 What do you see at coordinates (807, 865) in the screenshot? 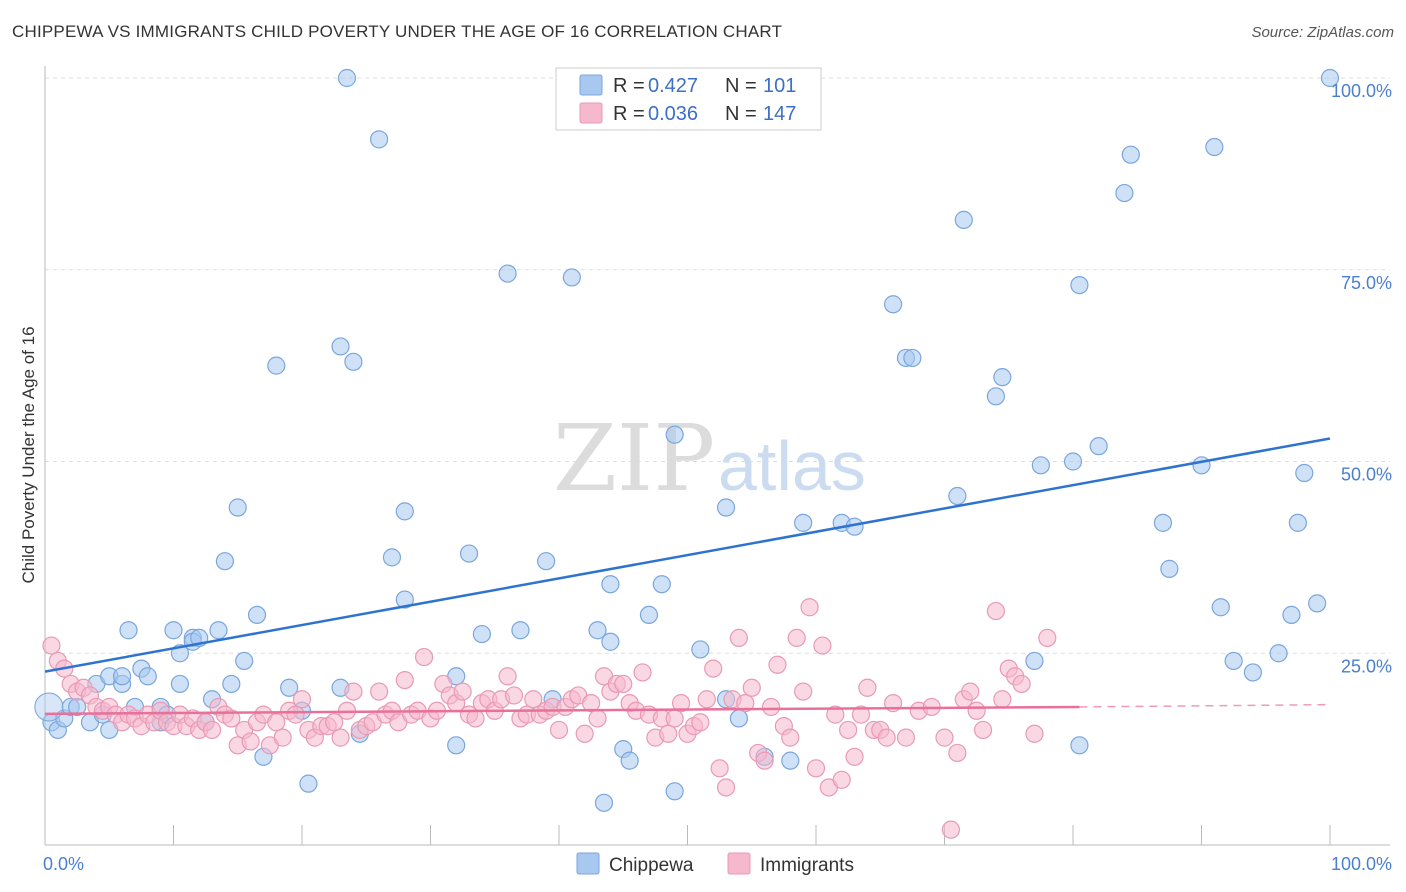
I see `bottom-legend-immigrants: Immigrants` at bounding box center [807, 865].